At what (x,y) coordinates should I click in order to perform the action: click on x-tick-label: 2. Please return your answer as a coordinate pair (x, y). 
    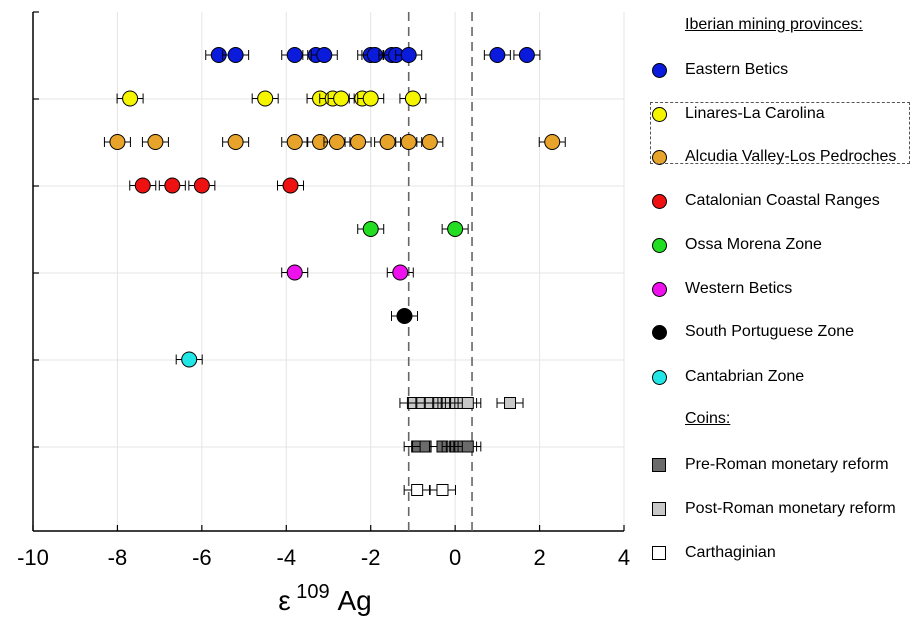
    Looking at the image, I should click on (539, 557).